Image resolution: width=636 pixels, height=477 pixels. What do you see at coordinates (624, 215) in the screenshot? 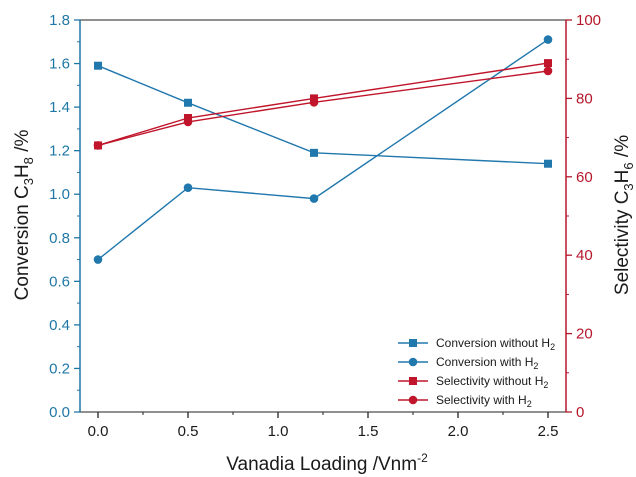
I see `right-y-axis-title: Selectivity C3H6 /%` at bounding box center [624, 215].